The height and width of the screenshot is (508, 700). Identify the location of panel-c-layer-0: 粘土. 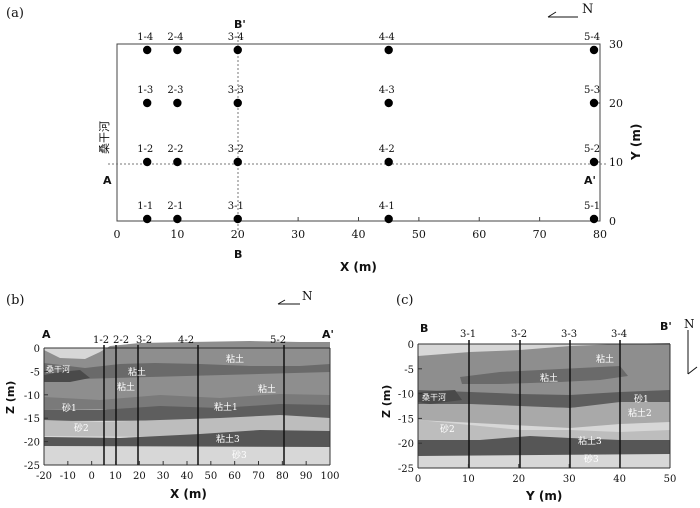
(605, 359).